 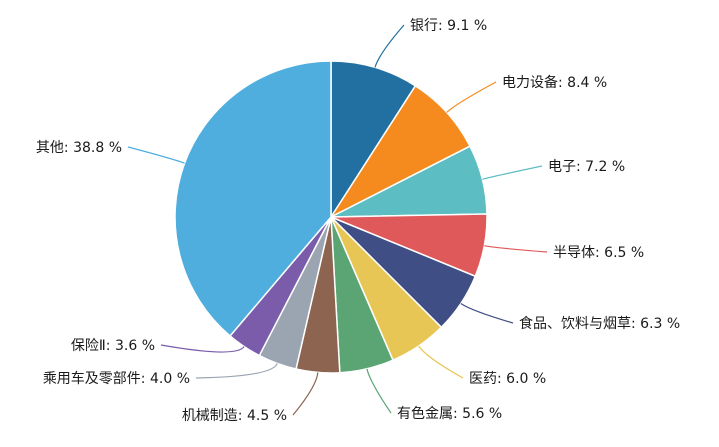 I want to click on slice-label: 机械制造: 4.5 %, so click(x=234, y=416).